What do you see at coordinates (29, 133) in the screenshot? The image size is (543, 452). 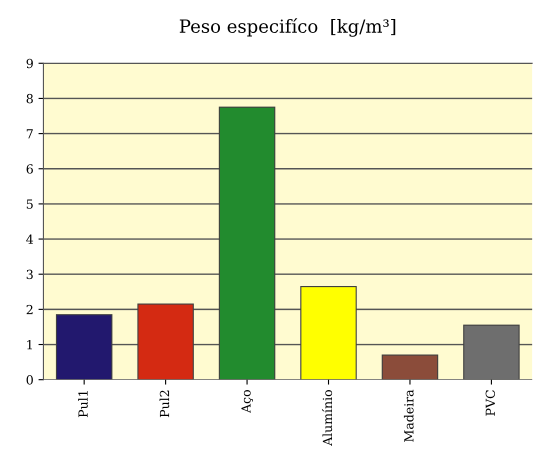 I see `y-tick-label: 7` at bounding box center [29, 133].